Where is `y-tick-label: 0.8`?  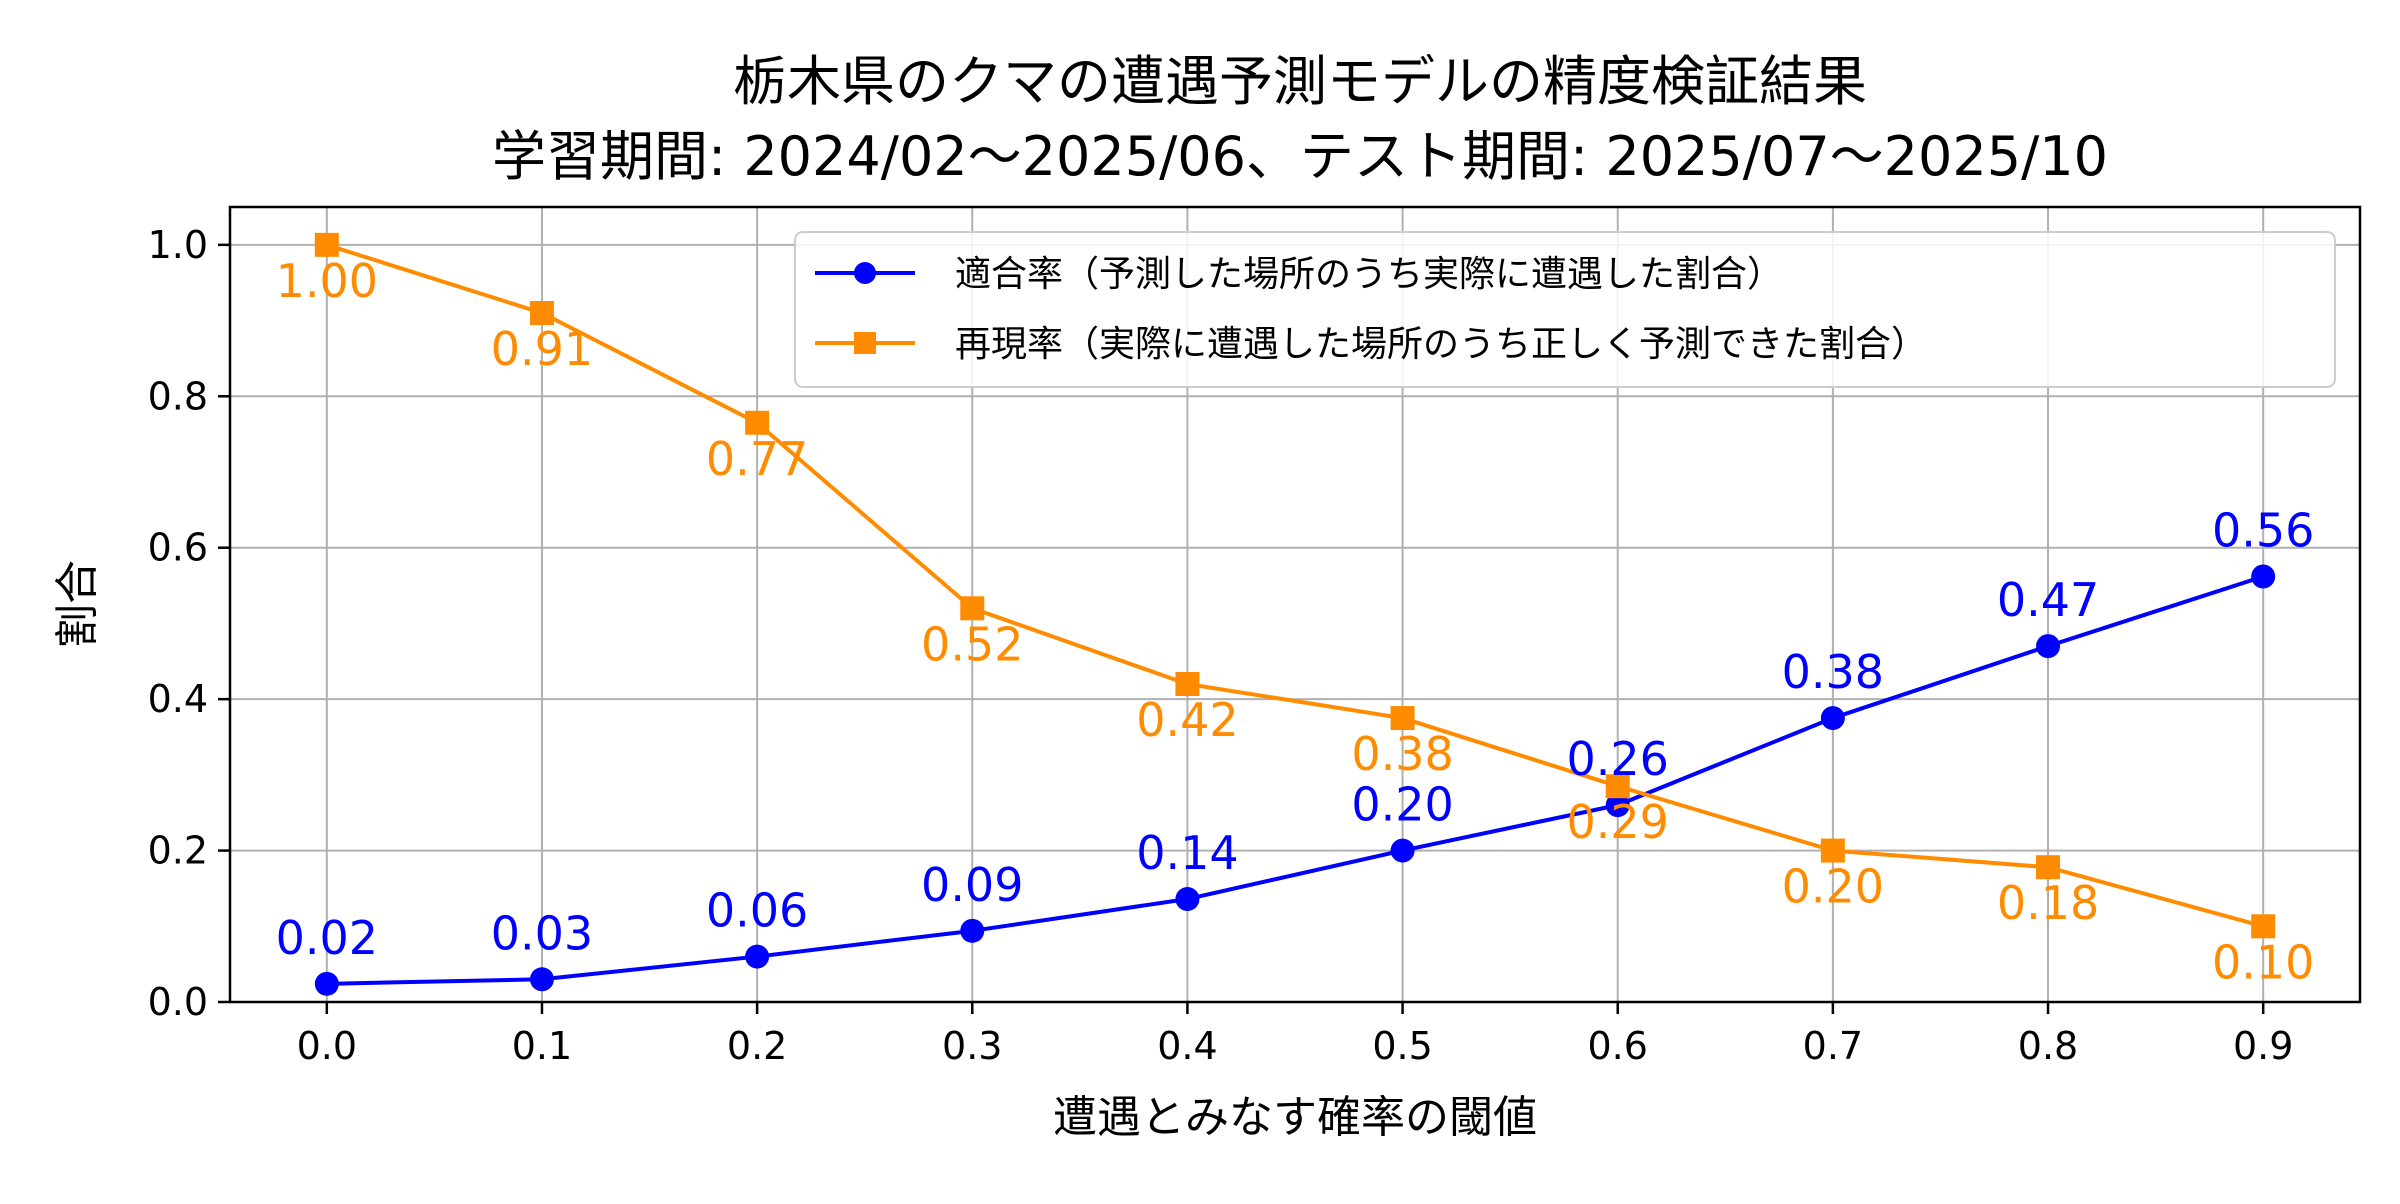
y-tick-label: 0.8 is located at coordinates (178, 396).